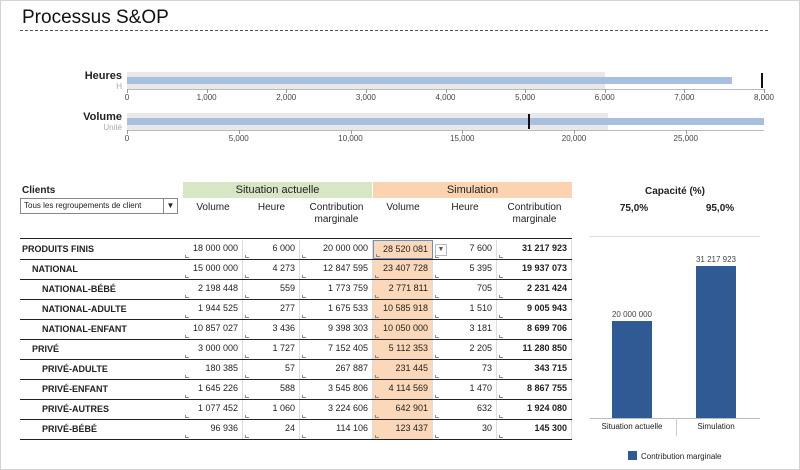 The height and width of the screenshot is (470, 800). I want to click on cell-h2: 2 205, so click(465, 349).